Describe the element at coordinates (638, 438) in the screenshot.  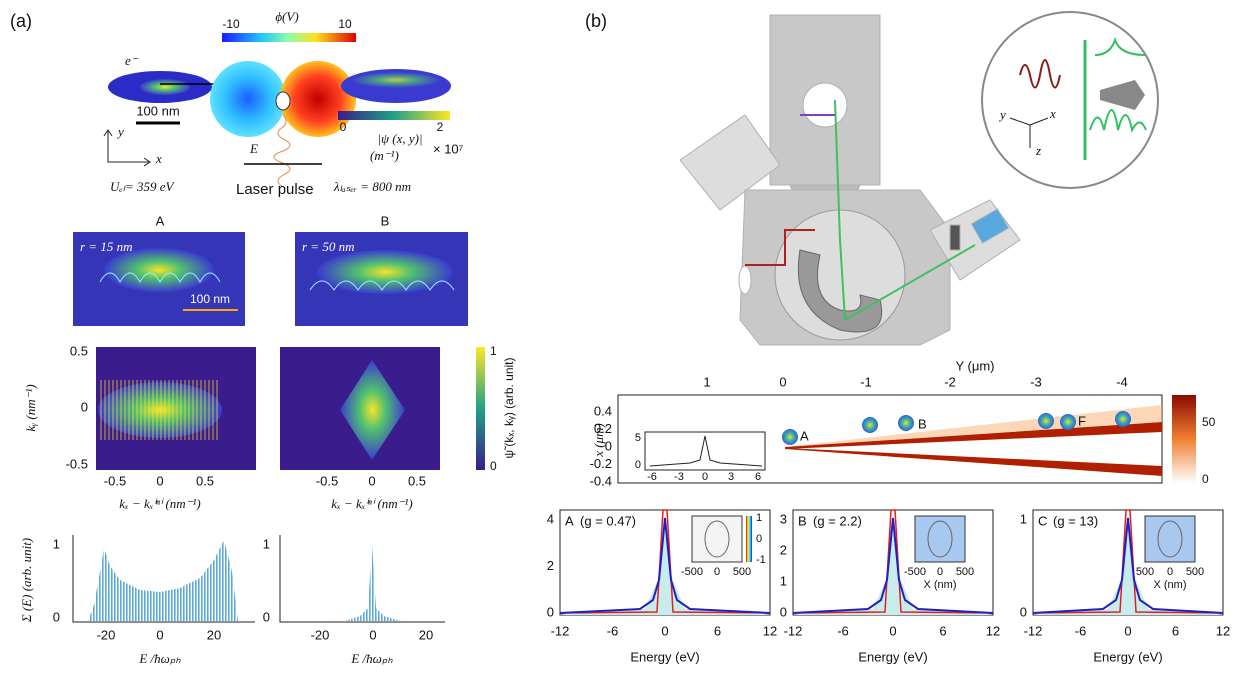
I see `inset-tick-label: 5` at that location.